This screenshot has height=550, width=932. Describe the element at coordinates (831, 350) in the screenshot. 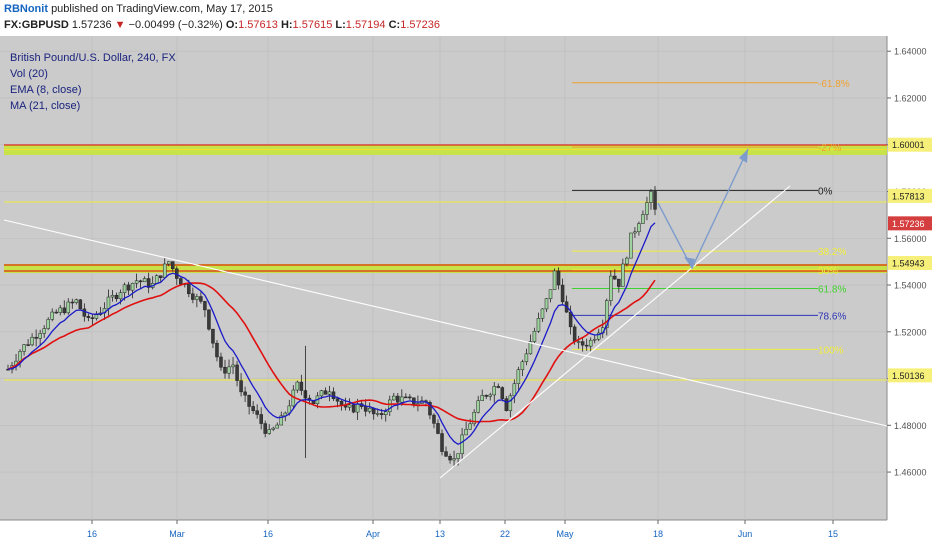

I see `fib-label: 100%` at that location.